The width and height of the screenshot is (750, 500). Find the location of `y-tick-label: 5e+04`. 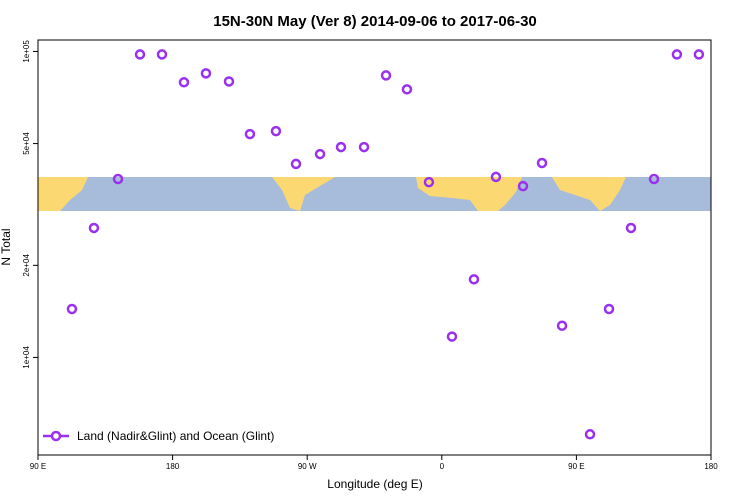

y-tick-label: 5e+04 is located at coordinates (26, 143).